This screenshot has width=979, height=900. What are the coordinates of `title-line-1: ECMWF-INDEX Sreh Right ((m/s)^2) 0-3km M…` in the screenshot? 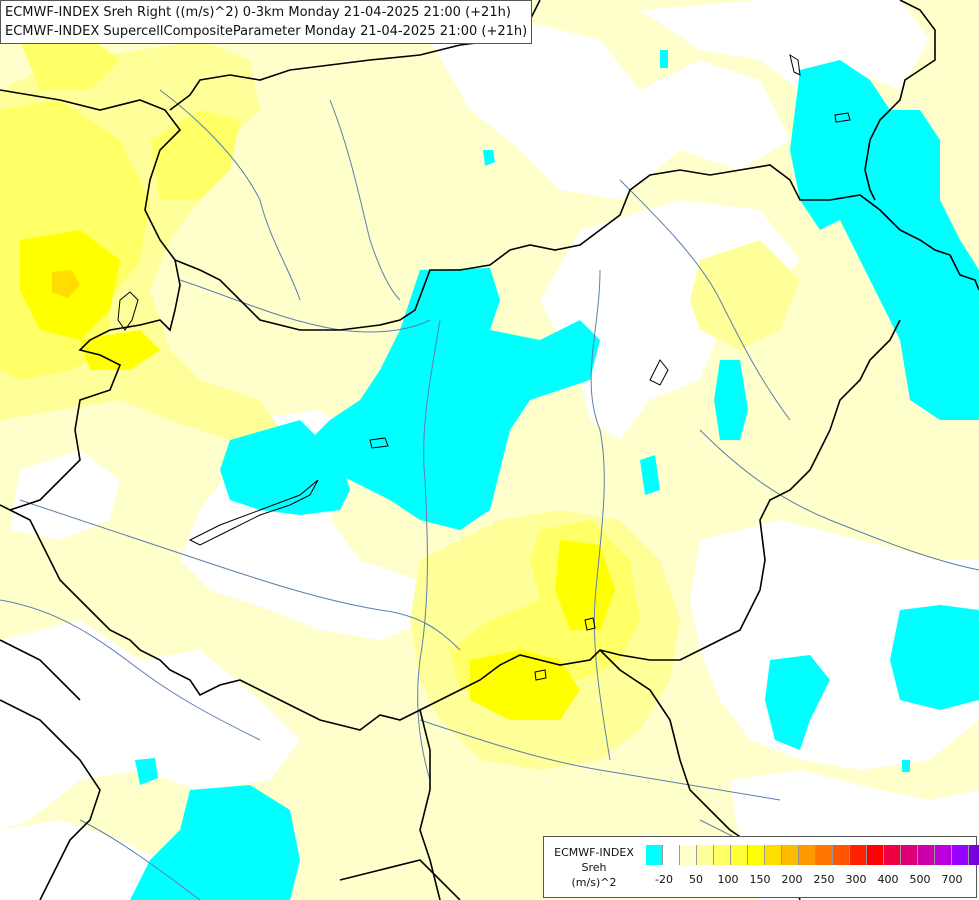 It's located at (258, 12).